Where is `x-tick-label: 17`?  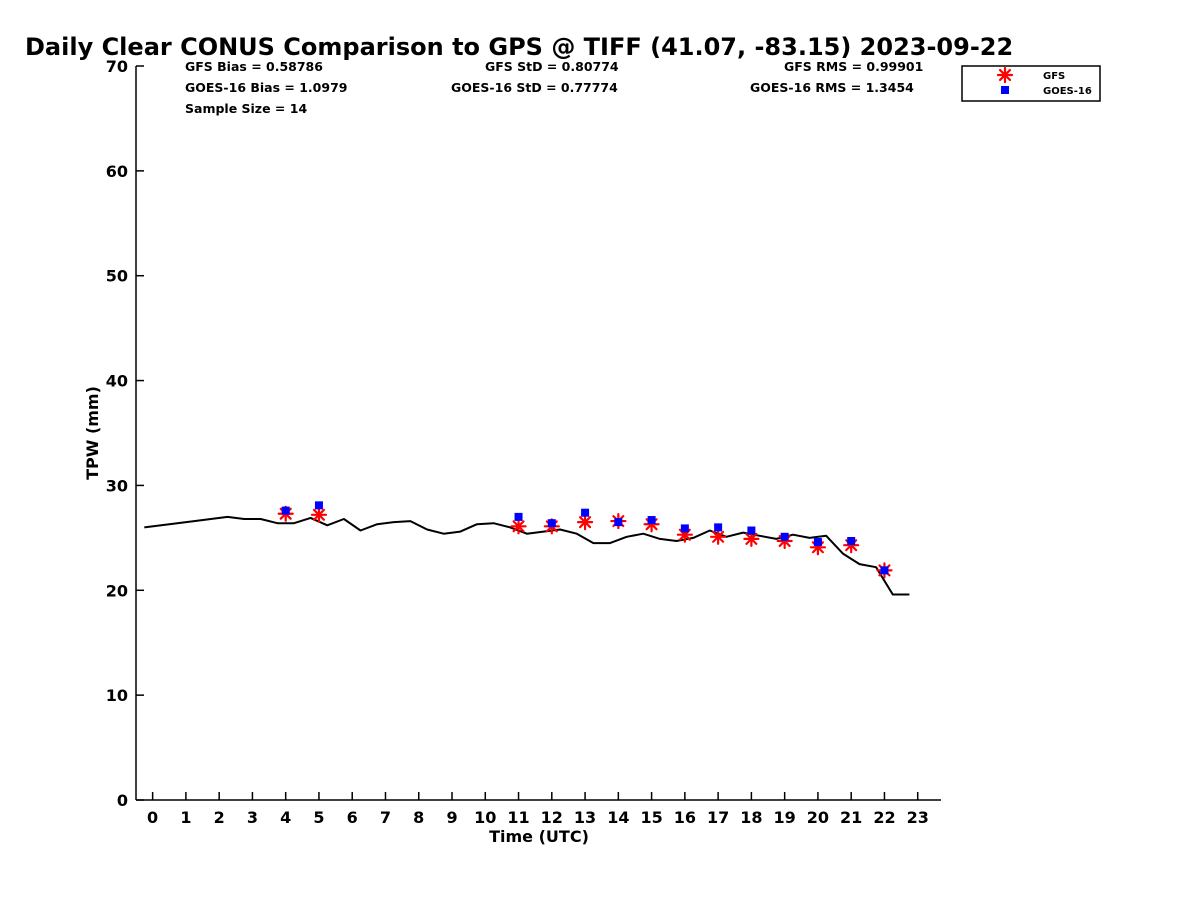 x-tick-label: 17 is located at coordinates (718, 817).